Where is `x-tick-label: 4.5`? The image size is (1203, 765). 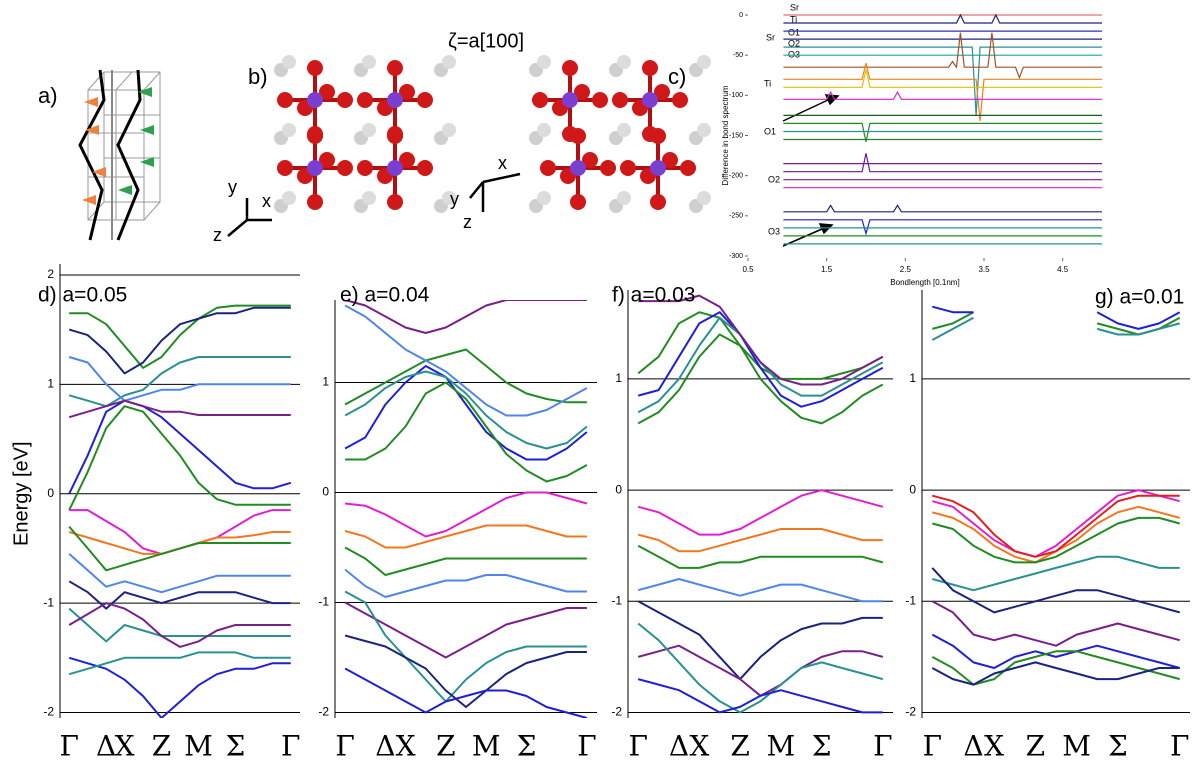 x-tick-label: 4.5 is located at coordinates (1063, 269).